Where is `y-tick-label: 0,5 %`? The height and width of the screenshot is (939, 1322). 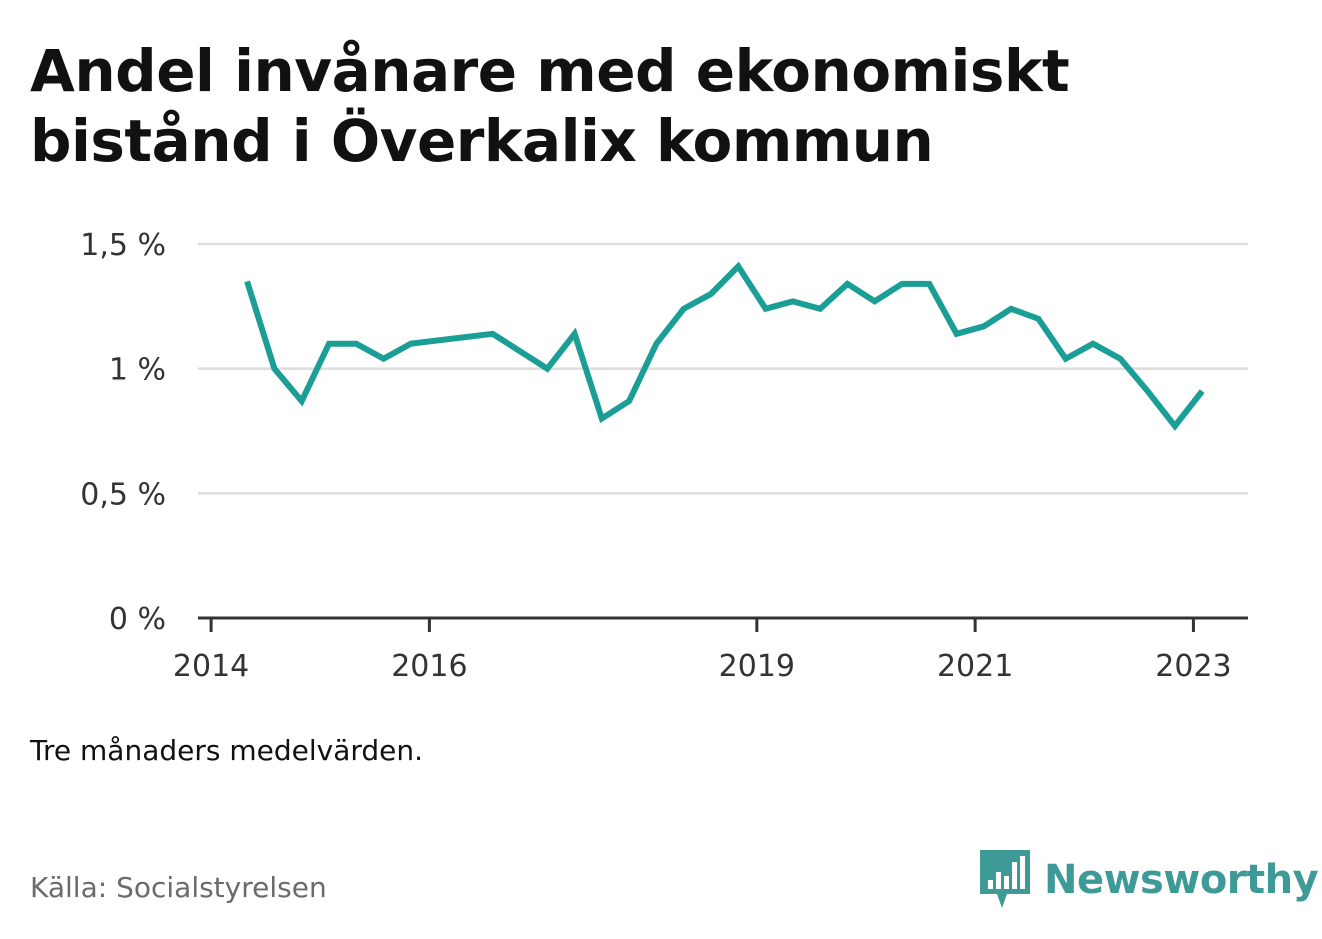 y-tick-label: 0,5 % is located at coordinates (123, 494).